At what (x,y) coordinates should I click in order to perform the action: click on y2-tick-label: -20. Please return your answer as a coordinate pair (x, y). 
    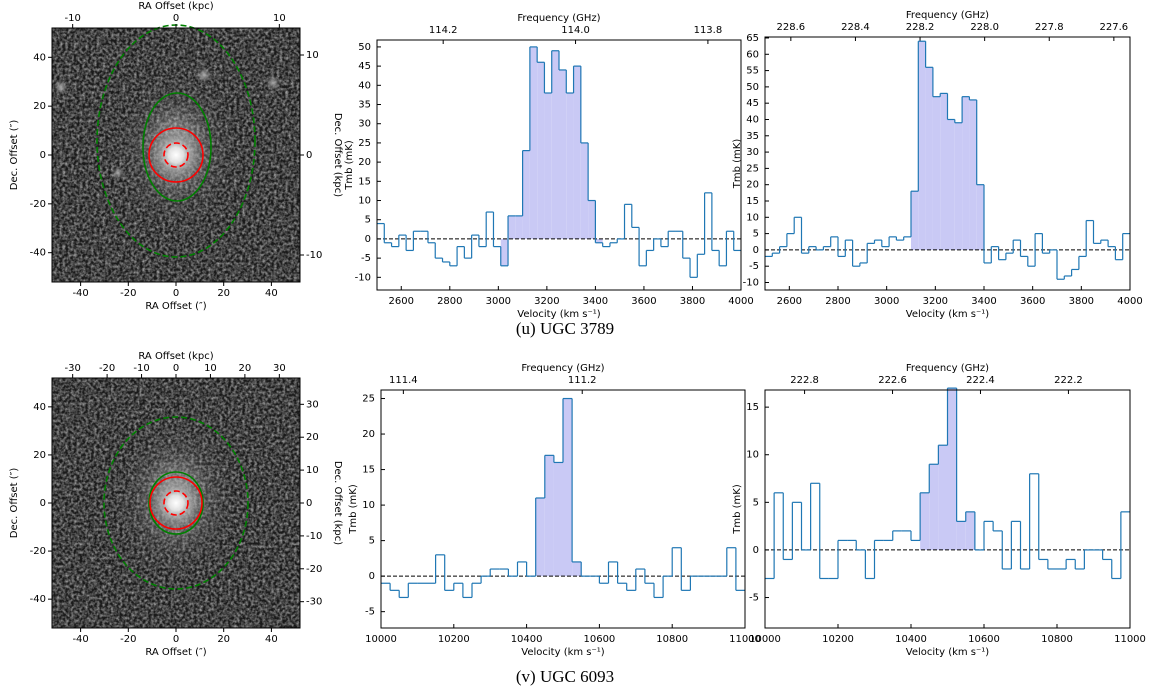
    Looking at the image, I should click on (314, 569).